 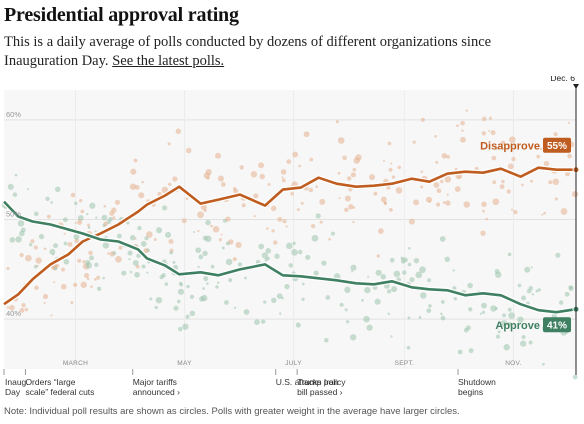 I want to click on x-tick-label: JULY, so click(x=293, y=363).